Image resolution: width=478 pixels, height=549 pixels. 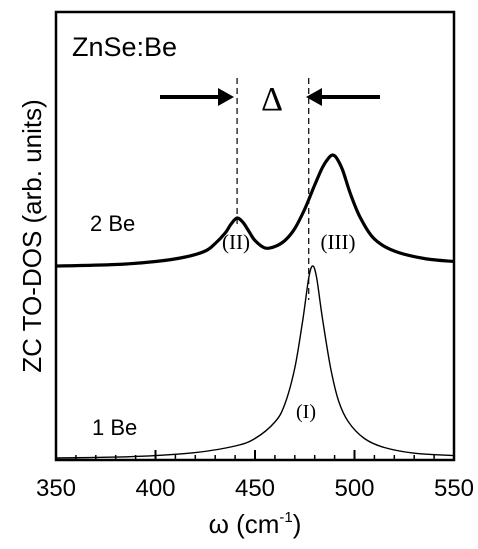 I want to click on arrow-right-icon, so click(x=343, y=97).